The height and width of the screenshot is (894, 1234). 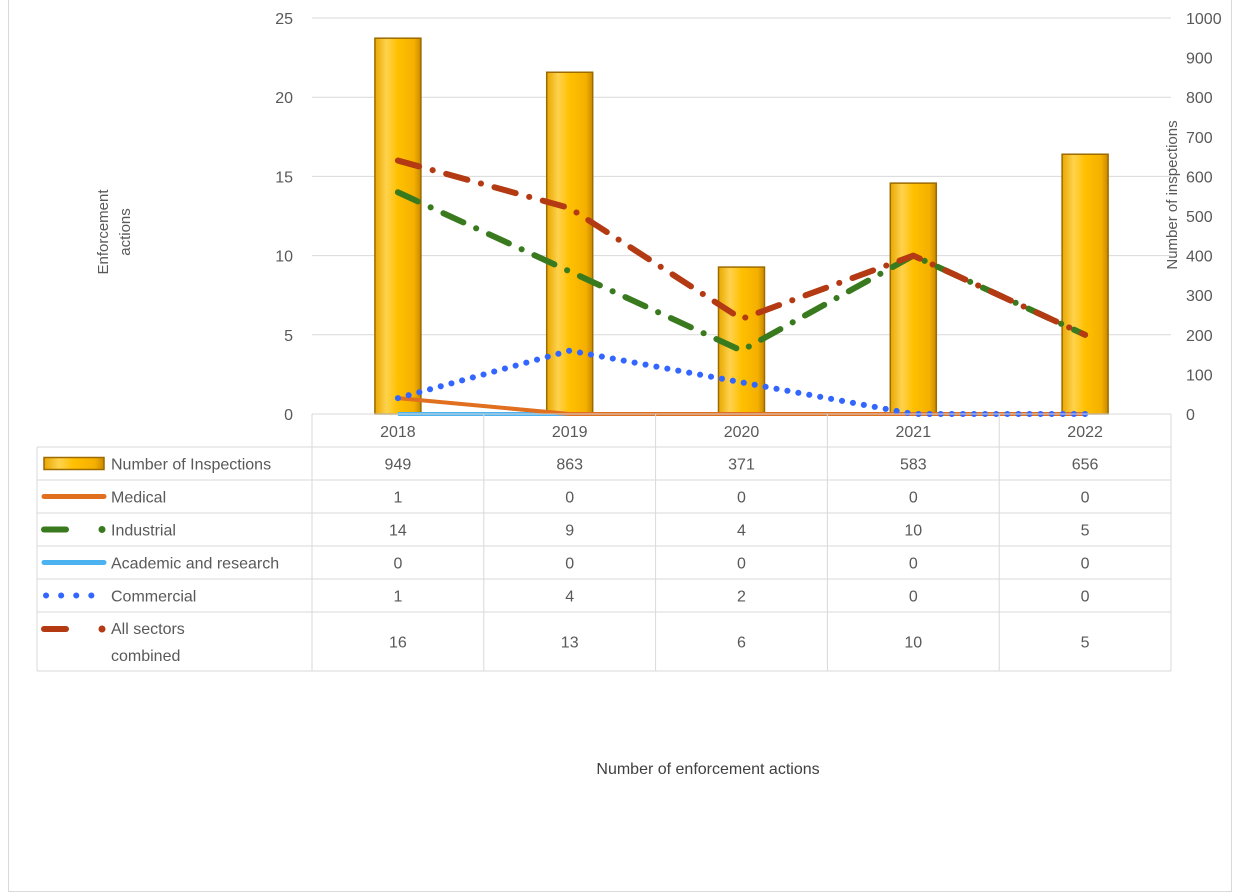 What do you see at coordinates (1085, 432) in the screenshot?
I see `x-category-label: 2022` at bounding box center [1085, 432].